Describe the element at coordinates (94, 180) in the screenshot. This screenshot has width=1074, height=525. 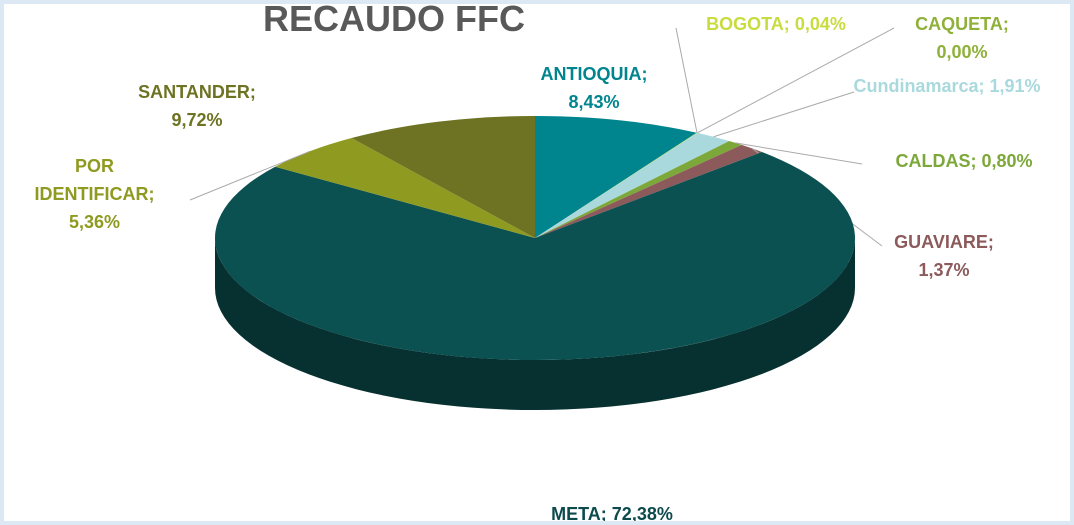
I see `label-category: POR IDENTIFICAR;` at that location.